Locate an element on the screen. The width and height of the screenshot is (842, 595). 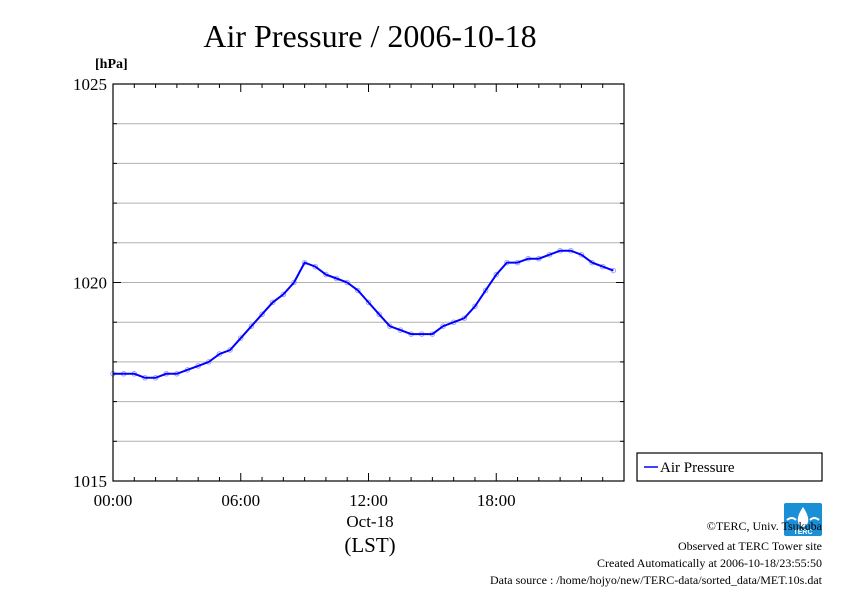
y-axis-label: [hPa] is located at coordinates (111, 64).